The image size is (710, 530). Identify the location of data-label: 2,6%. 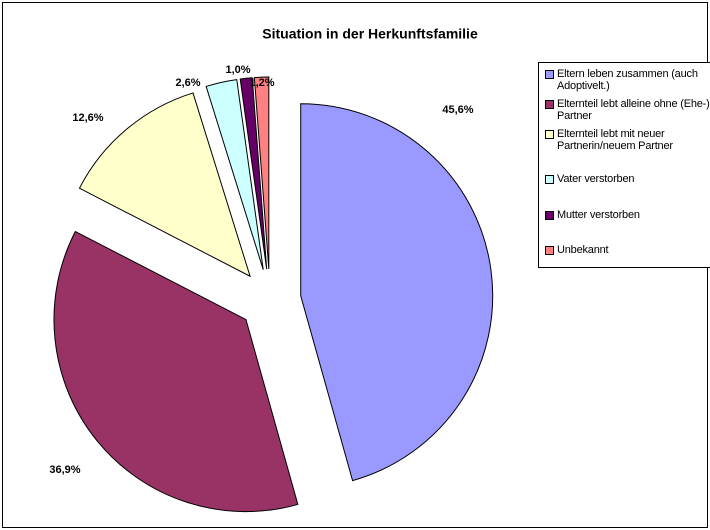
(187, 83).